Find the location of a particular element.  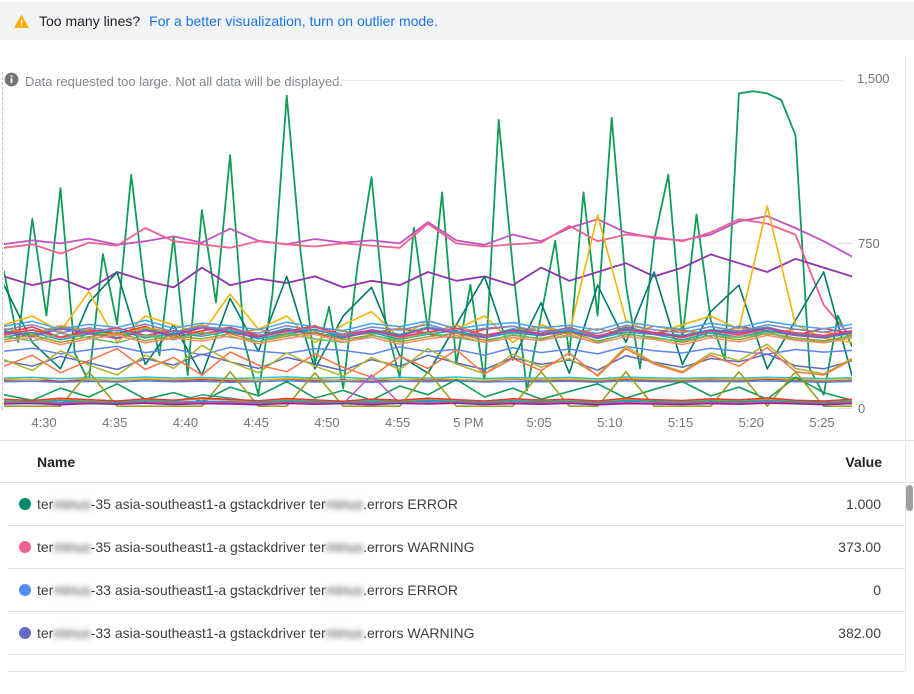

chart-line-olive-low is located at coordinates (428, 360).